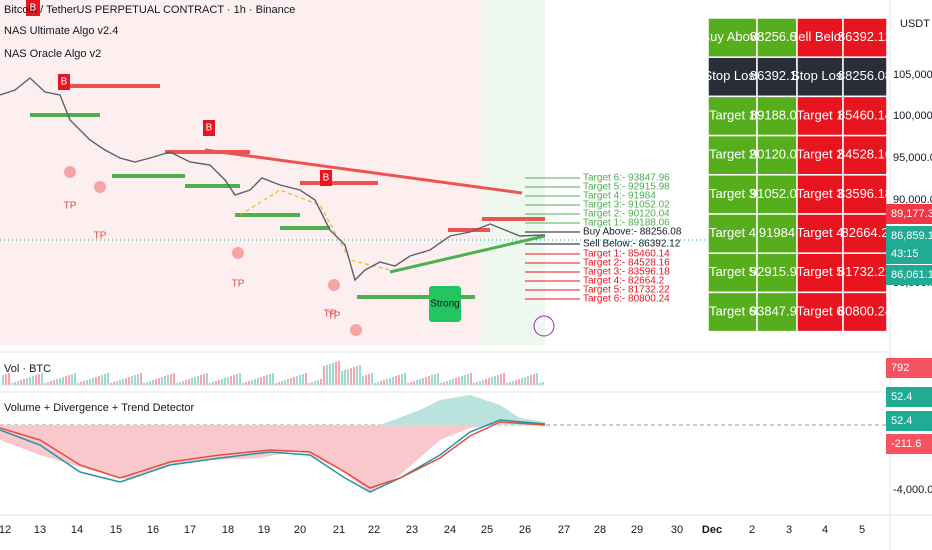  Describe the element at coordinates (820, 310) in the screenshot. I see `table-text: Target 6` at that location.